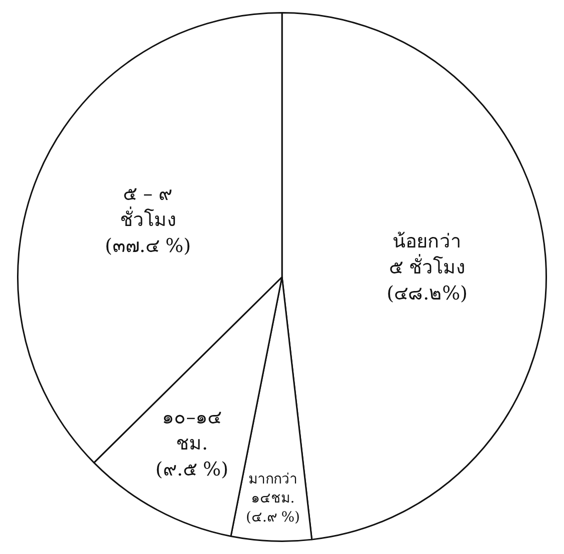 Image resolution: width=564 pixels, height=554 pixels. I want to click on data-label: (๔.๙ %), so click(273, 517).